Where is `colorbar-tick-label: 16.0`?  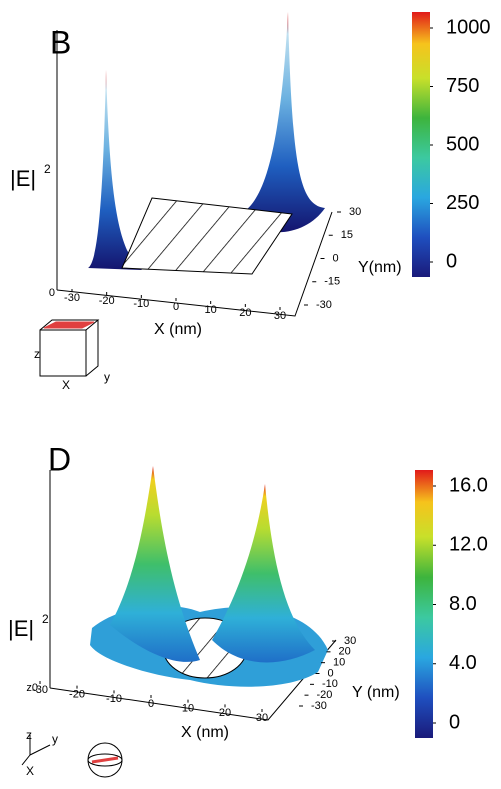 colorbar-tick-label: 16.0 is located at coordinates (468, 485).